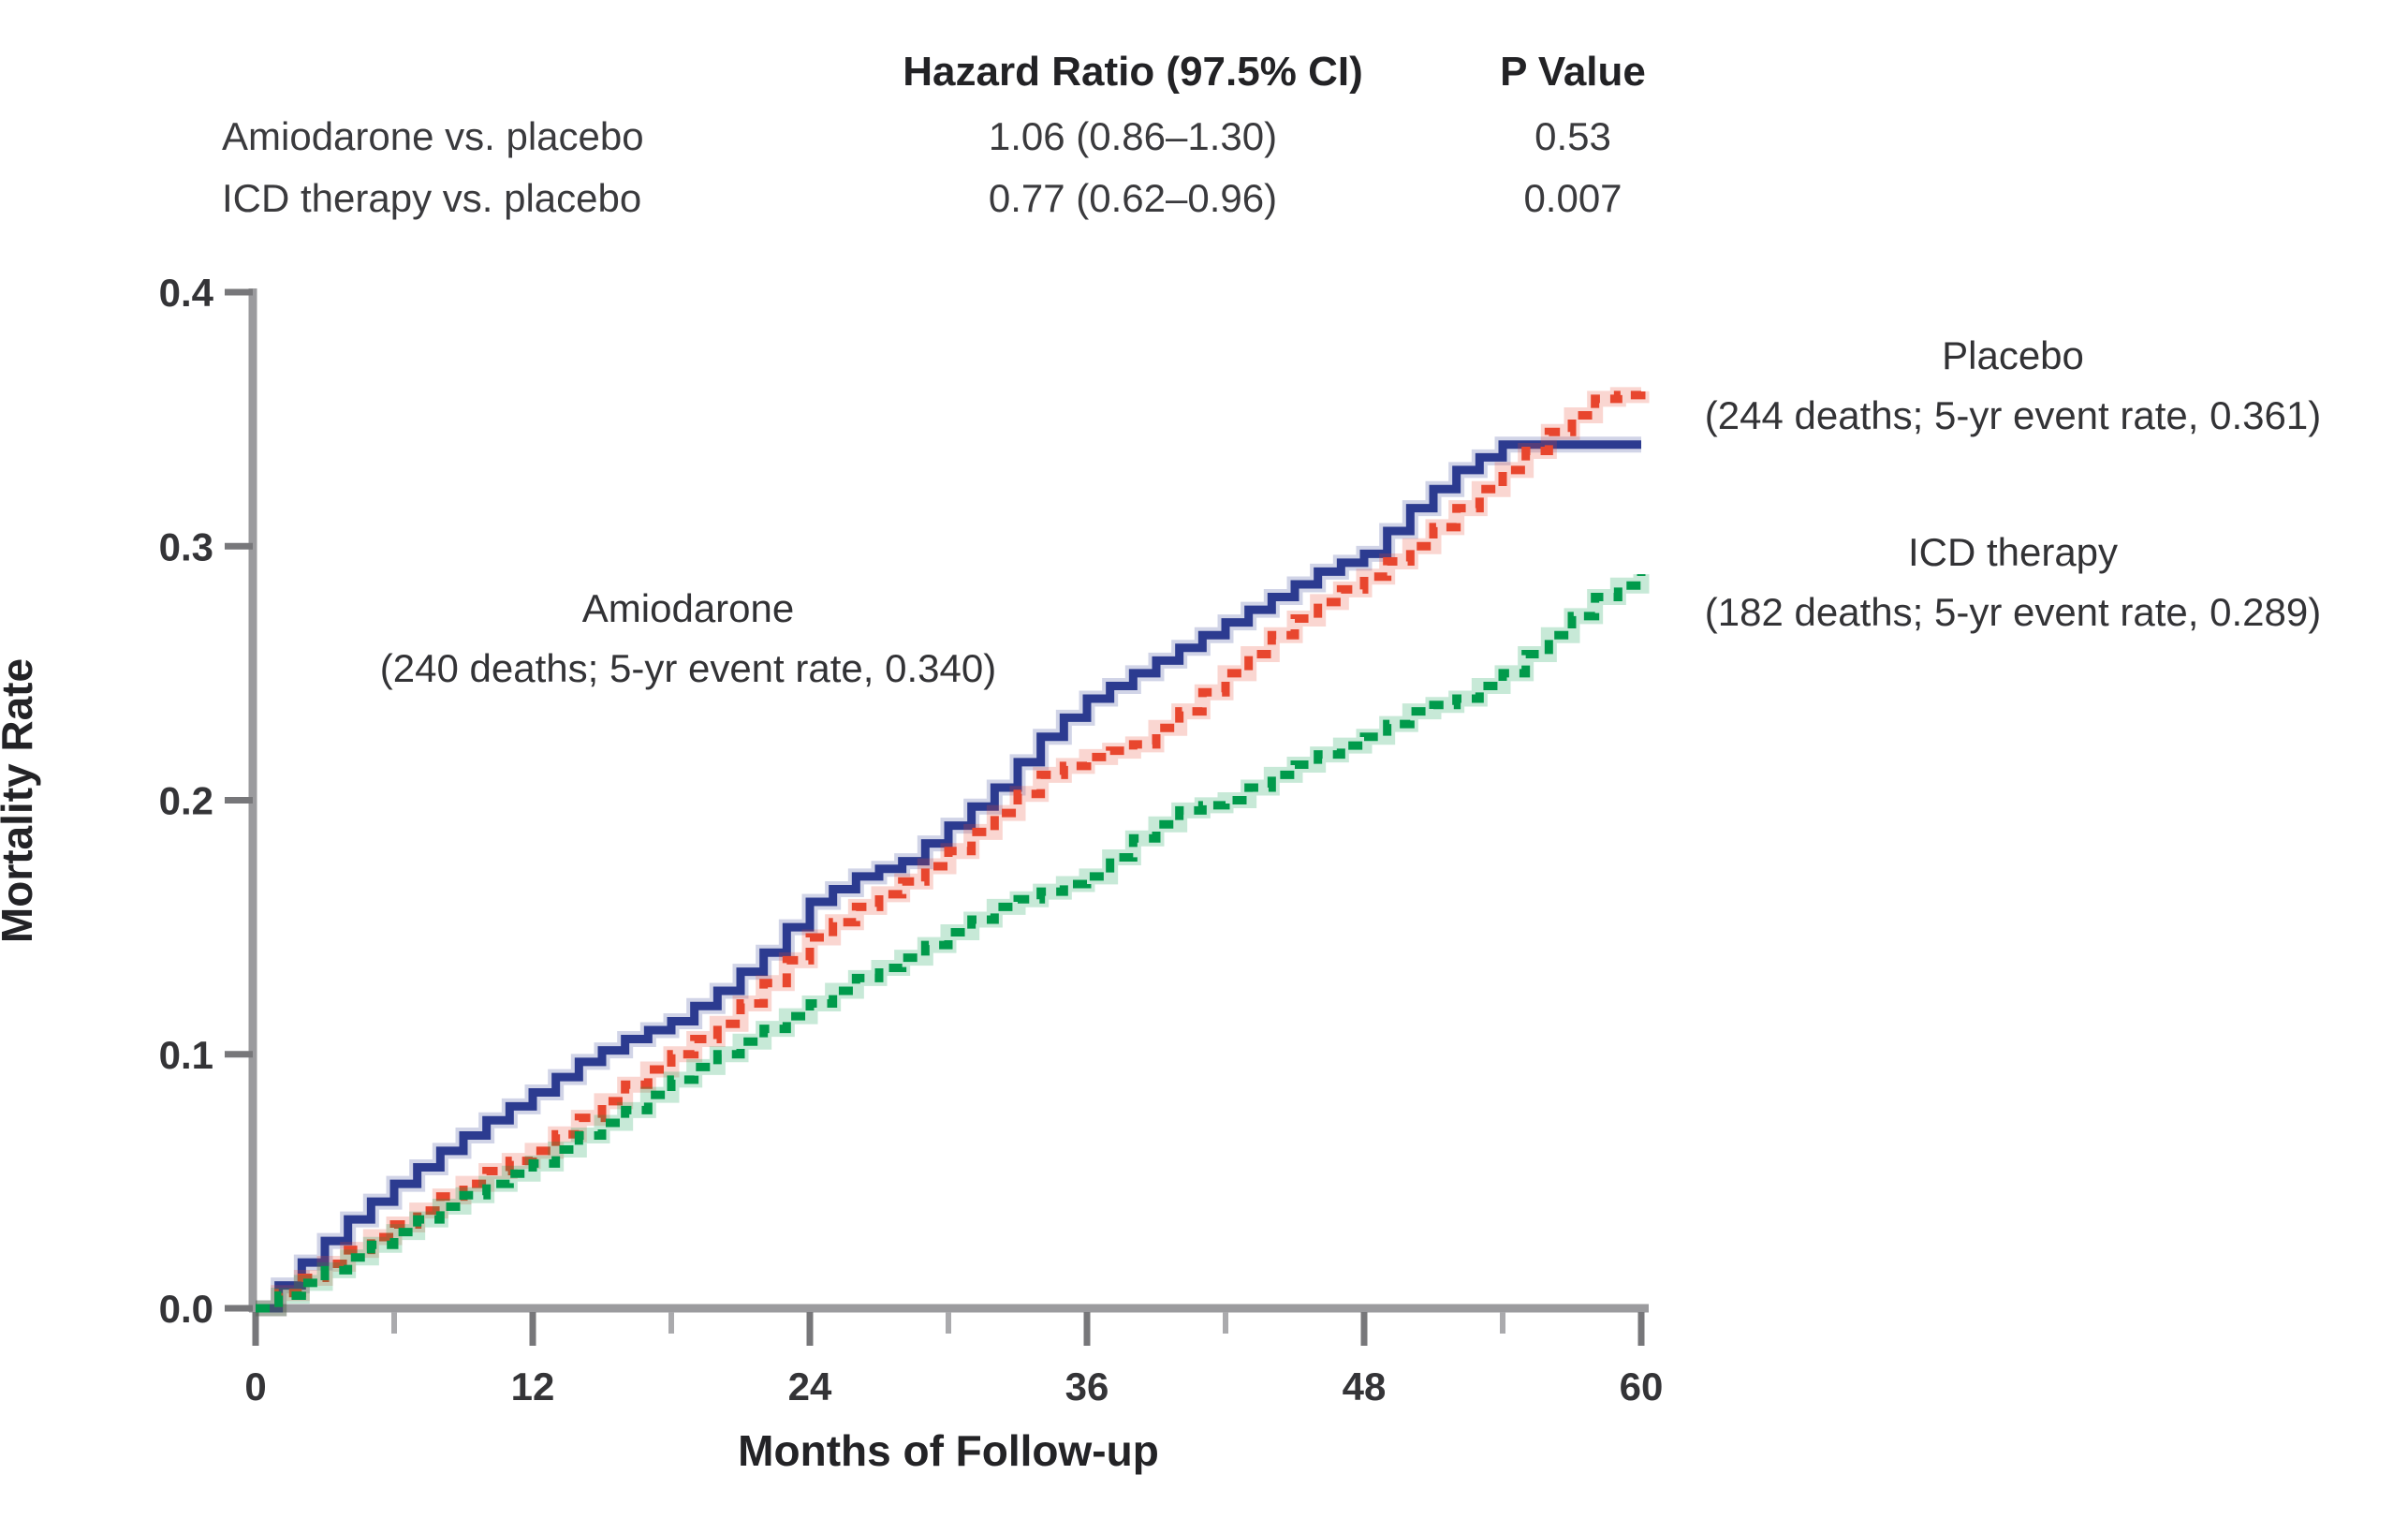 The image size is (2408, 1519). What do you see at coordinates (1642, 1386) in the screenshot?
I see `x-tick-label: 60` at bounding box center [1642, 1386].